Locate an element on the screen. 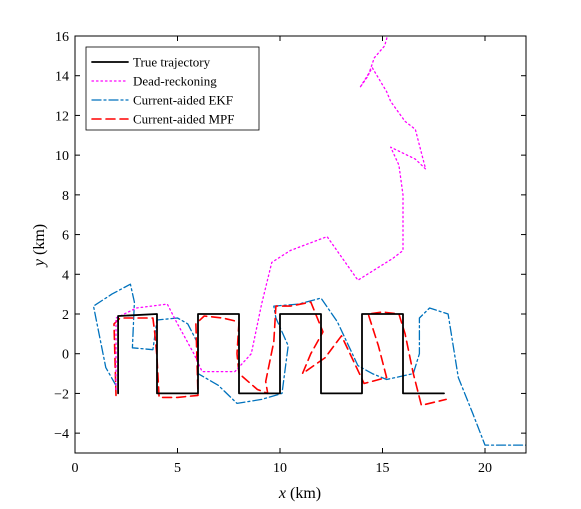  x-tick-label: 5 is located at coordinates (177, 468).